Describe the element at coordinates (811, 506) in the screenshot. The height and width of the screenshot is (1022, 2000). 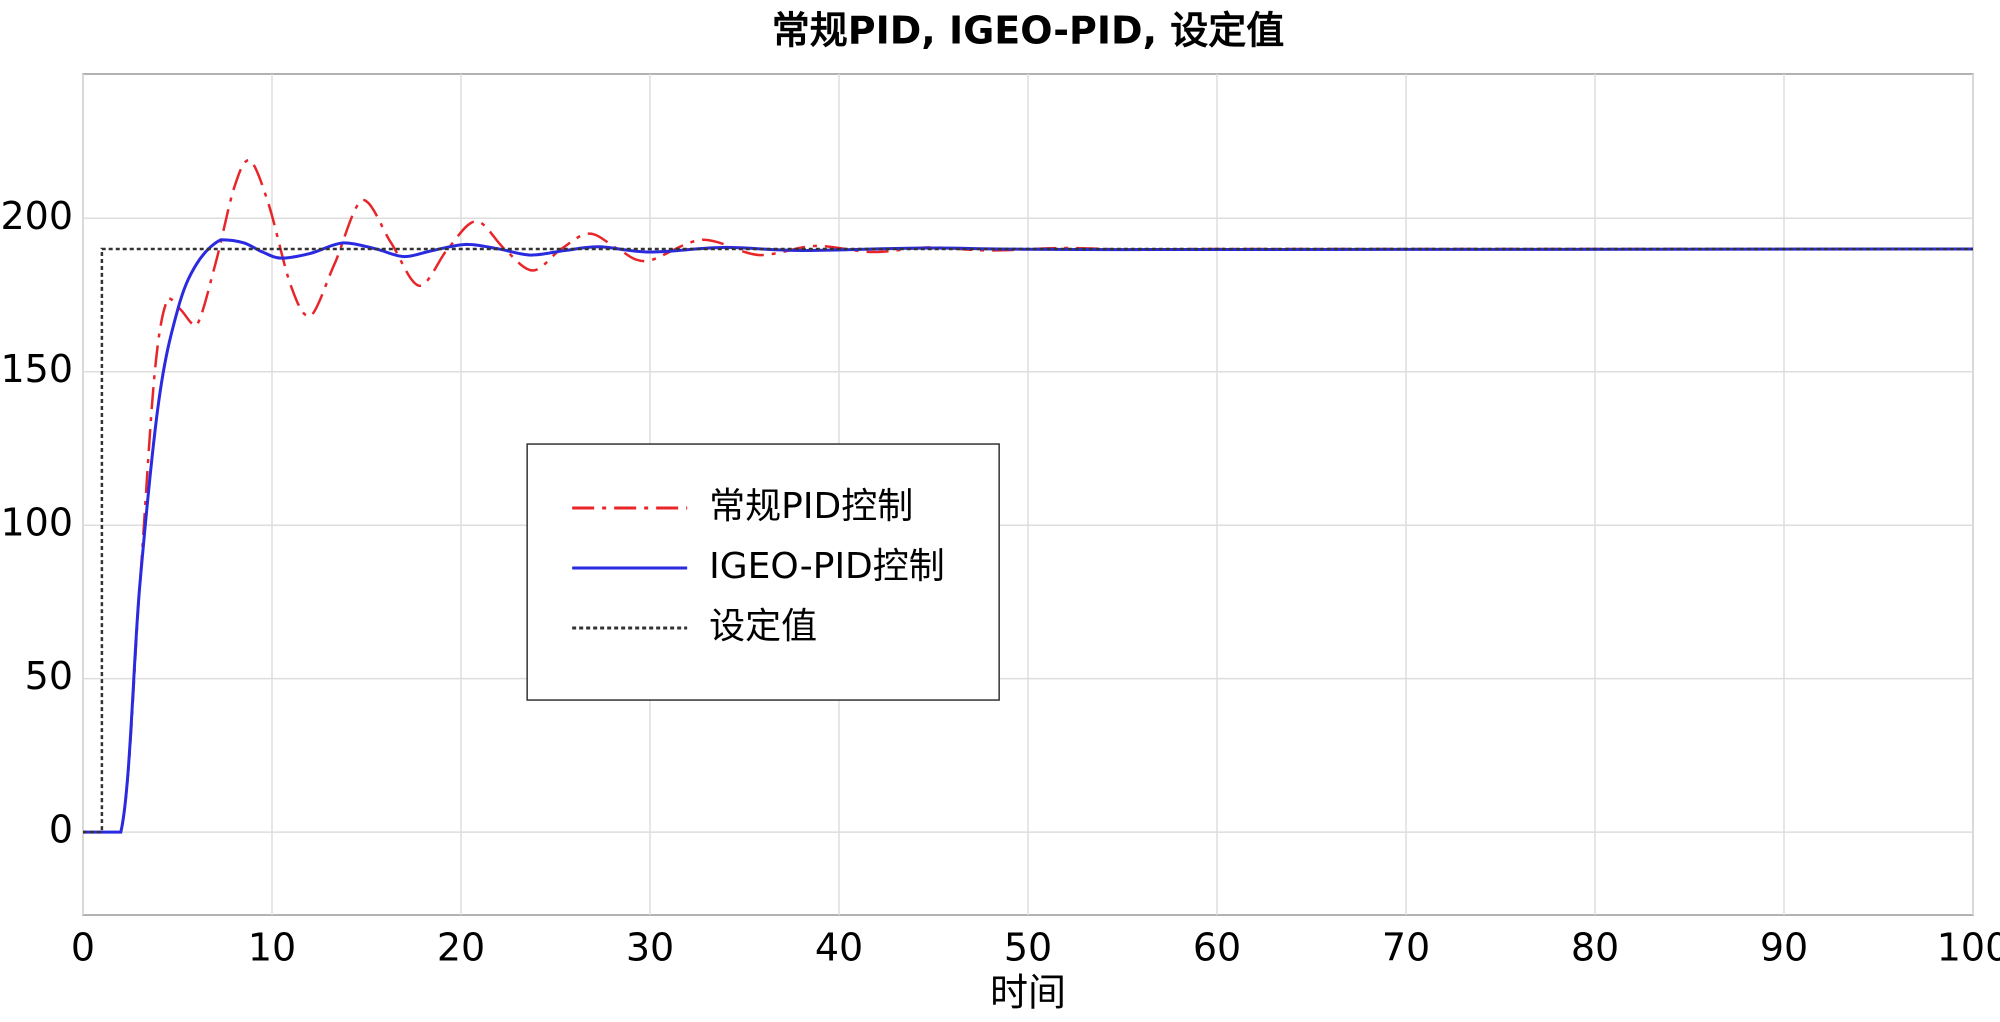
I see `legend-label: 常规PID控制` at that location.